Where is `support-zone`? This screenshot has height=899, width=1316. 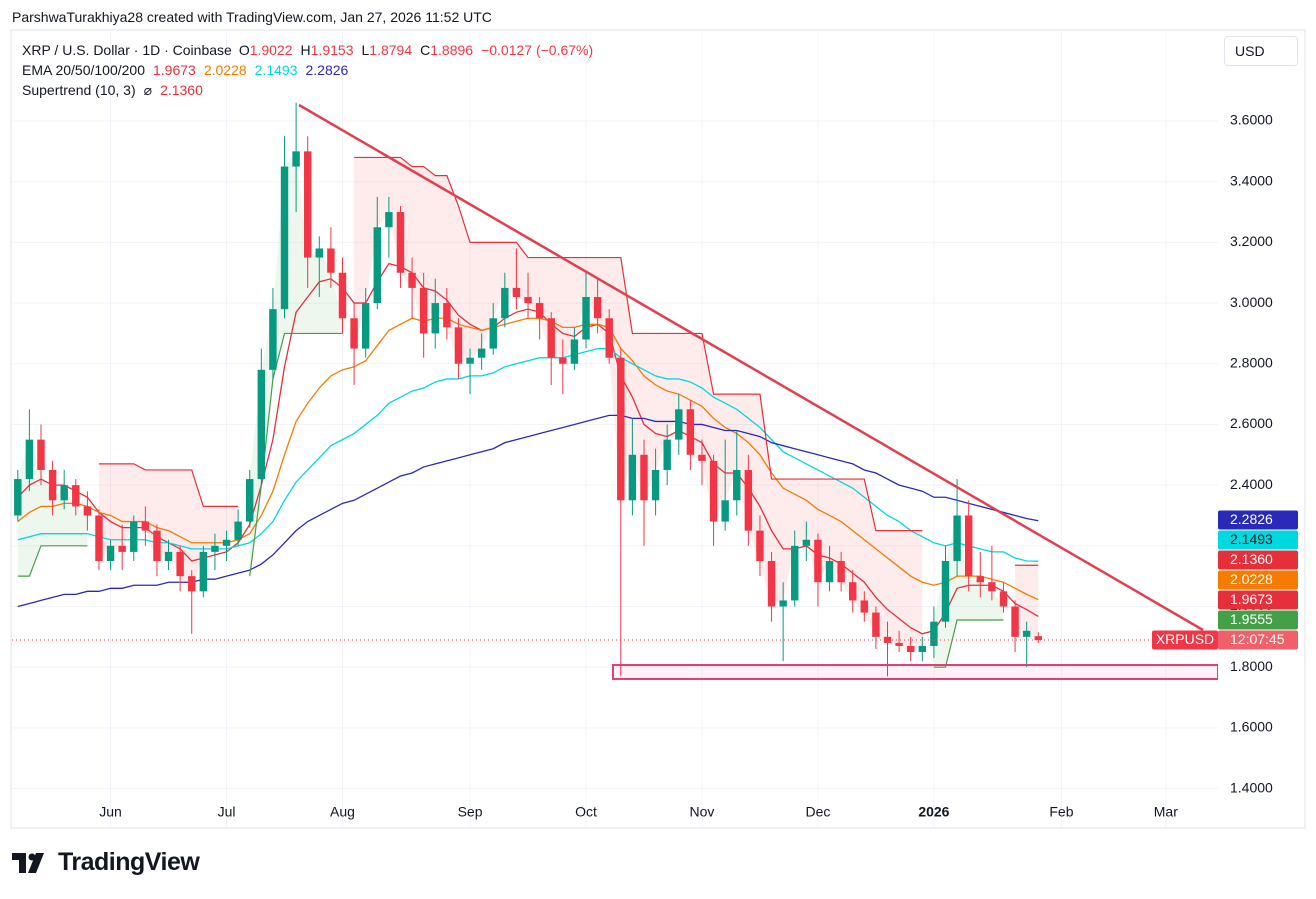 support-zone is located at coordinates (915, 672).